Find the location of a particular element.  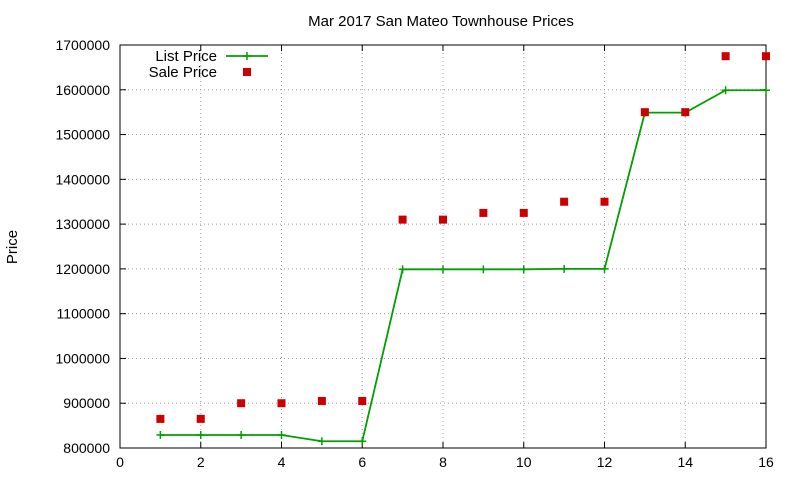

chart-title: Mar 2017 San Mateo Townhouse Prices is located at coordinates (441, 21).